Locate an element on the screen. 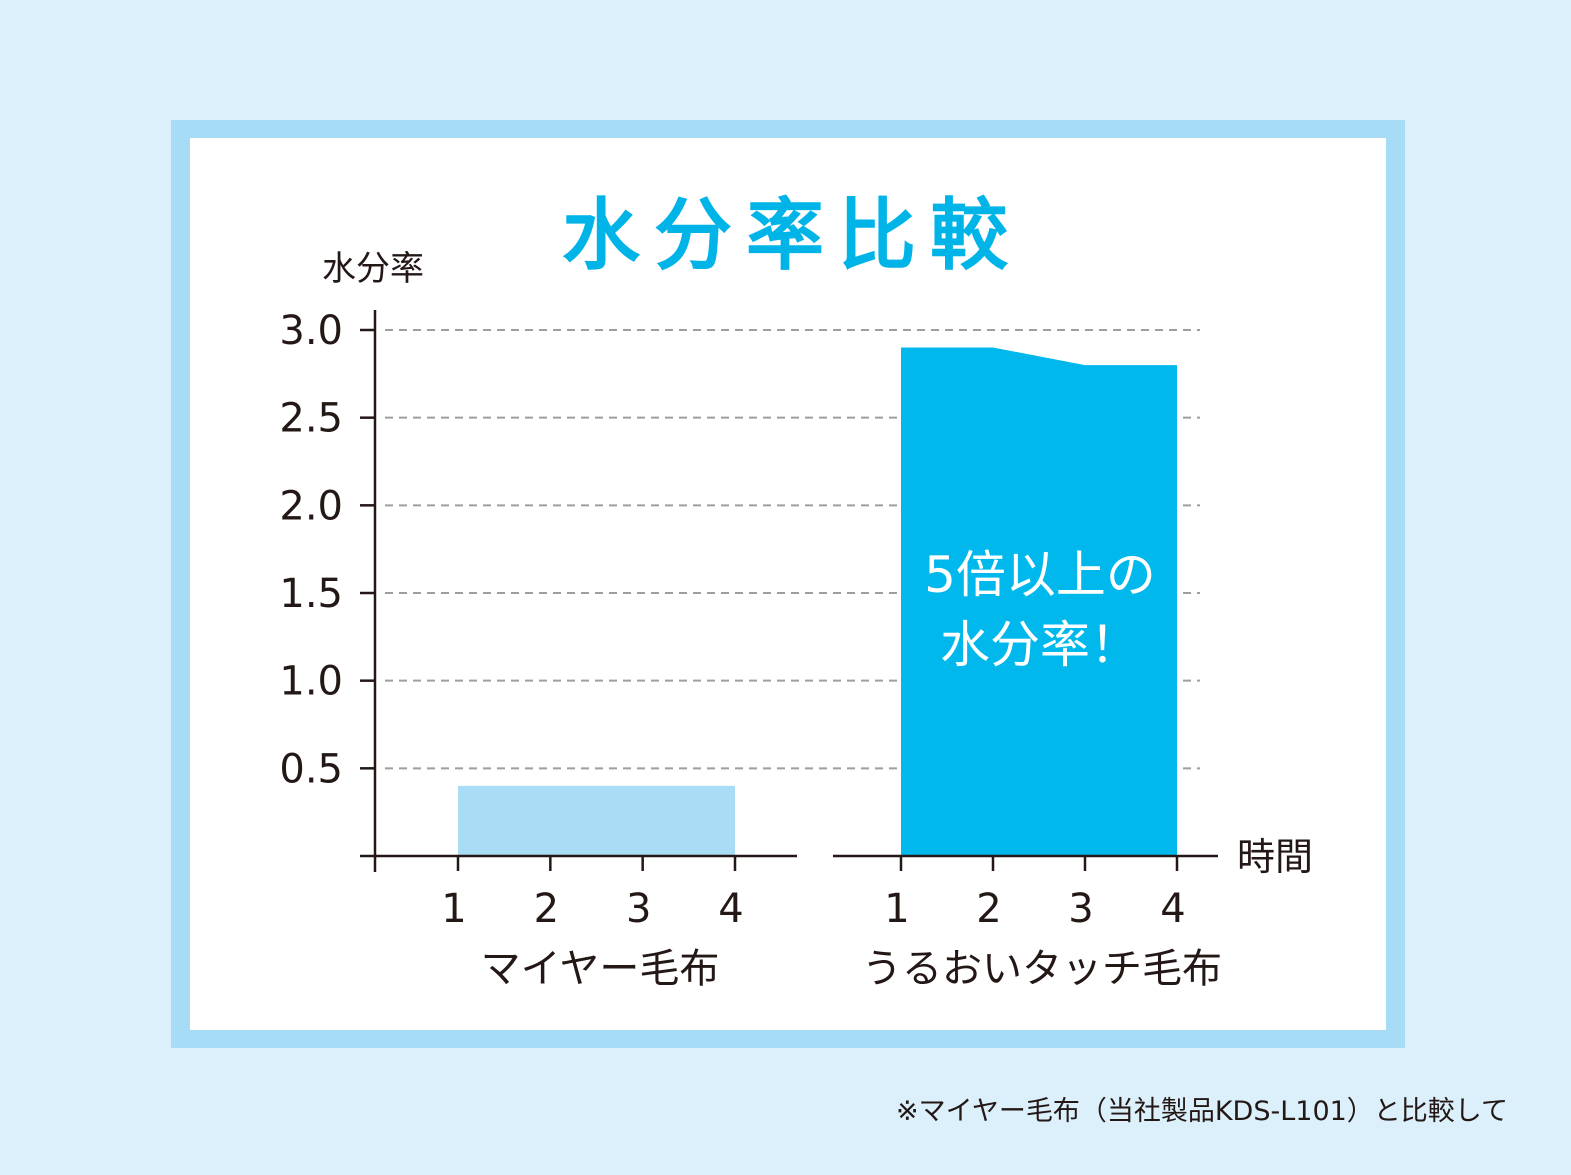  series-area-a is located at coordinates (596, 820).